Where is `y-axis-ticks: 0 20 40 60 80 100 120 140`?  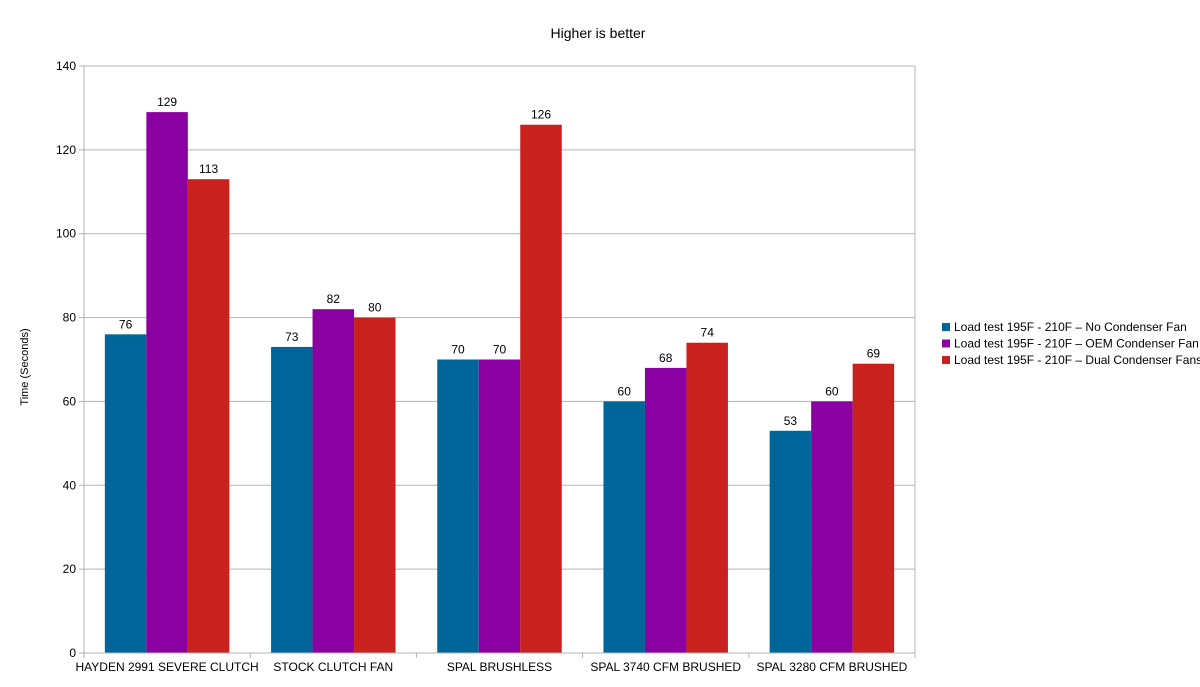
y-axis-ticks: 0 20 40 60 80 100 120 140 is located at coordinates (66, 359).